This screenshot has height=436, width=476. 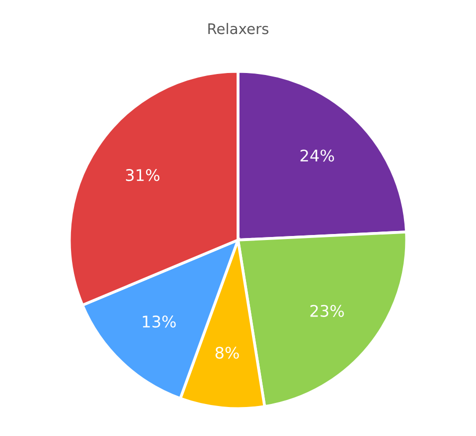 I want to click on data-label: 13%, so click(x=159, y=322).